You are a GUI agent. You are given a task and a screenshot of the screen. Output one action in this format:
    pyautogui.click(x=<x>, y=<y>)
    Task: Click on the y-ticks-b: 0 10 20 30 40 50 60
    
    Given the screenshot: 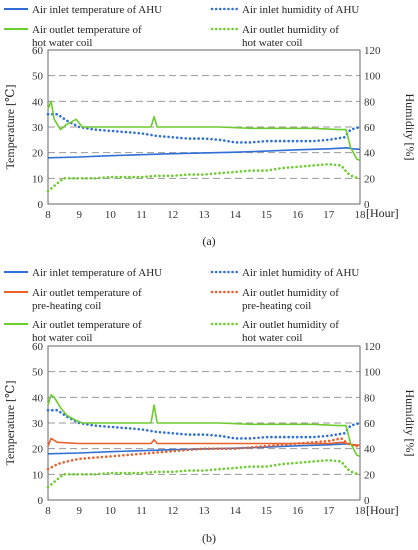 What is the action you would take?
    pyautogui.click(x=38, y=424)
    